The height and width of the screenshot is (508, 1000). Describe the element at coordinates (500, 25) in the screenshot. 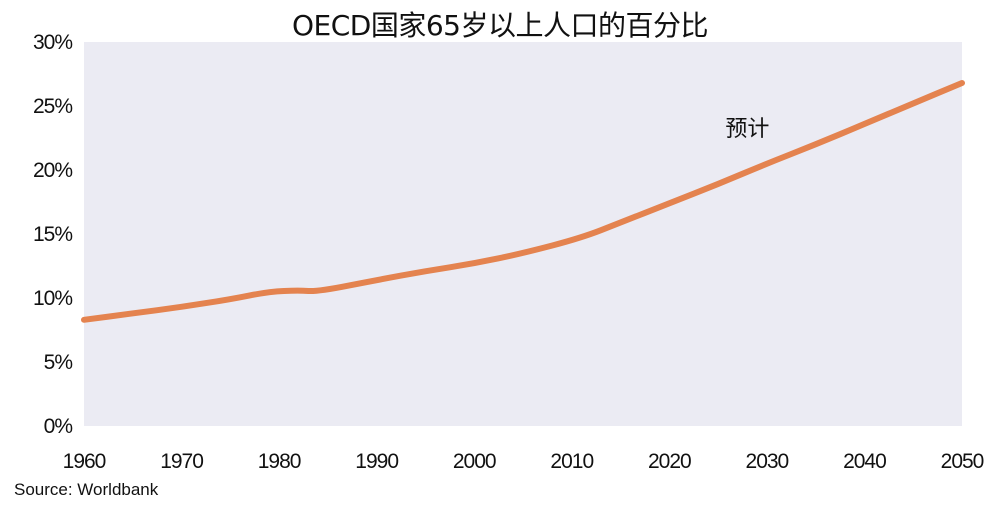

I see `chart-title: OECD国家65岁以上人口的百分比` at that location.